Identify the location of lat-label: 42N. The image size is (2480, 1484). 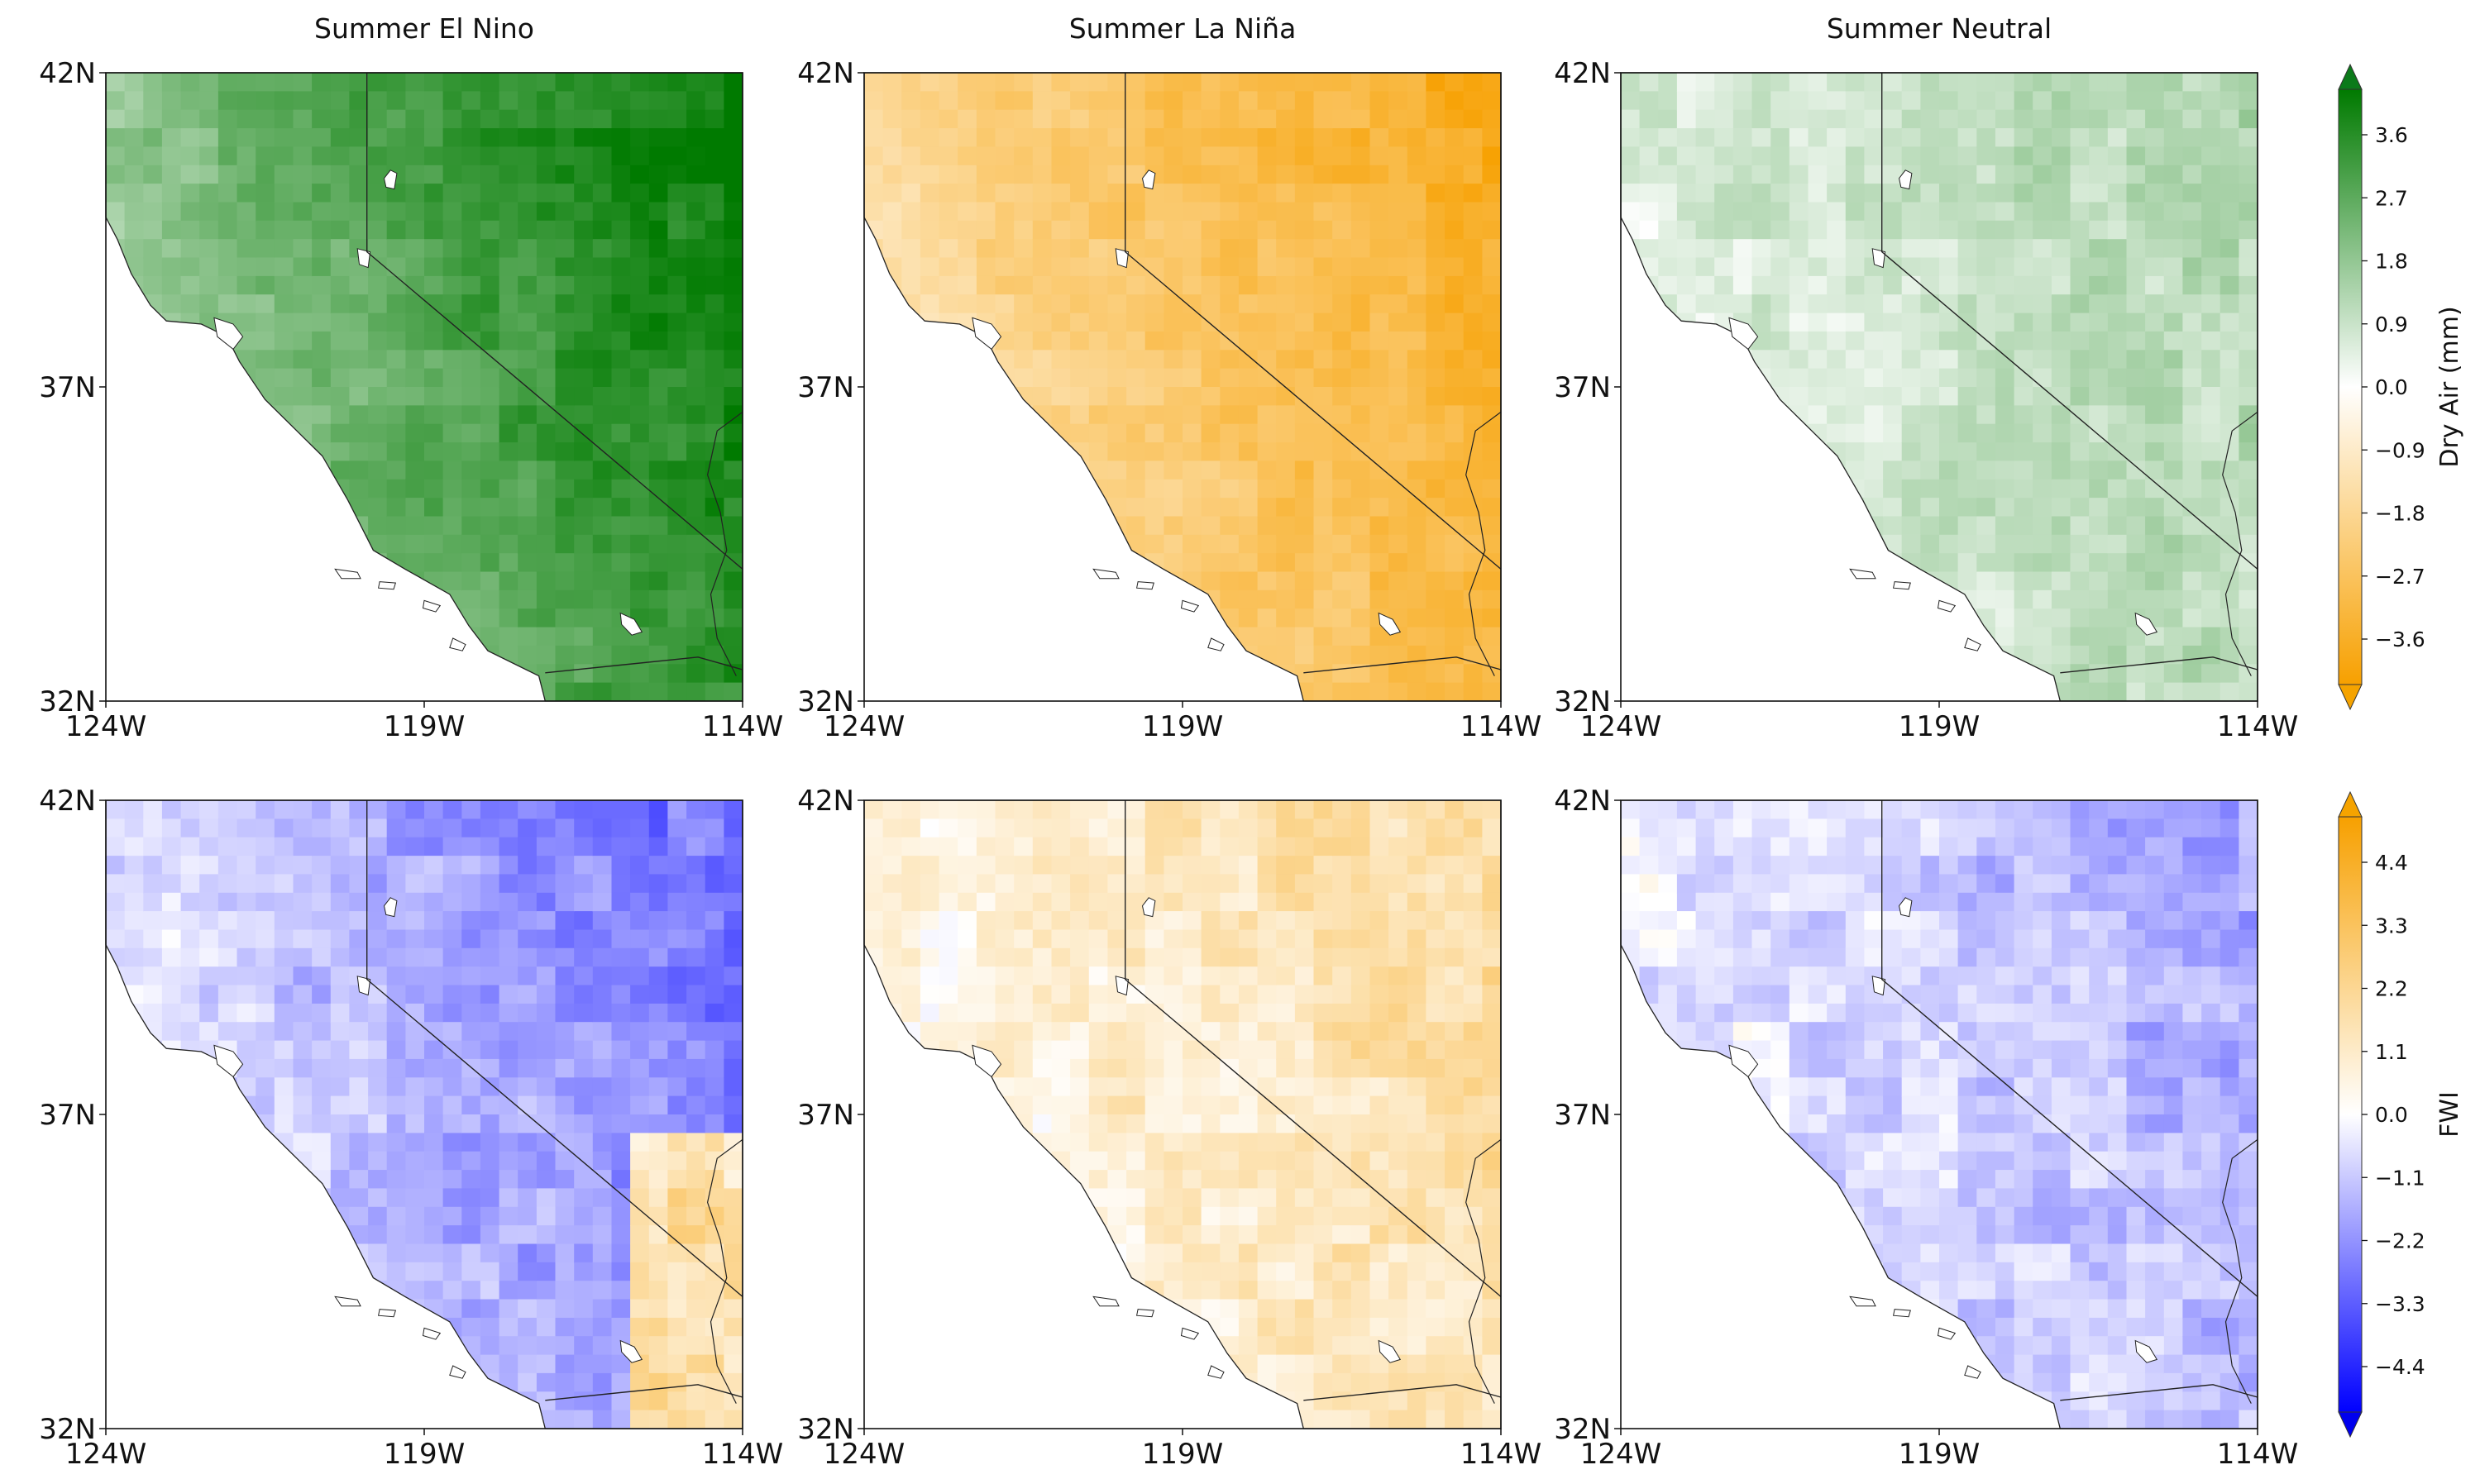
(825, 74).